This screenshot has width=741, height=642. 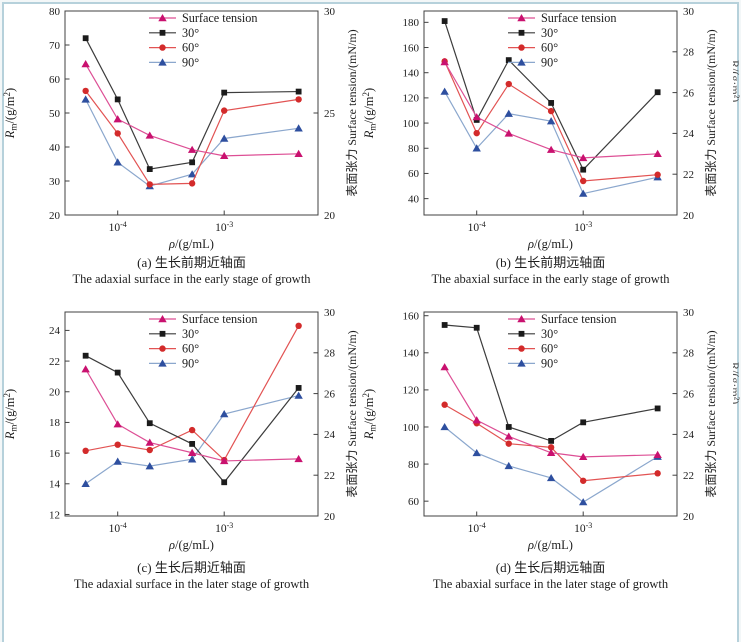 What do you see at coordinates (550, 262) in the screenshot?
I see `caption-b-zh: (b) 生长前期远轴面` at bounding box center [550, 262].